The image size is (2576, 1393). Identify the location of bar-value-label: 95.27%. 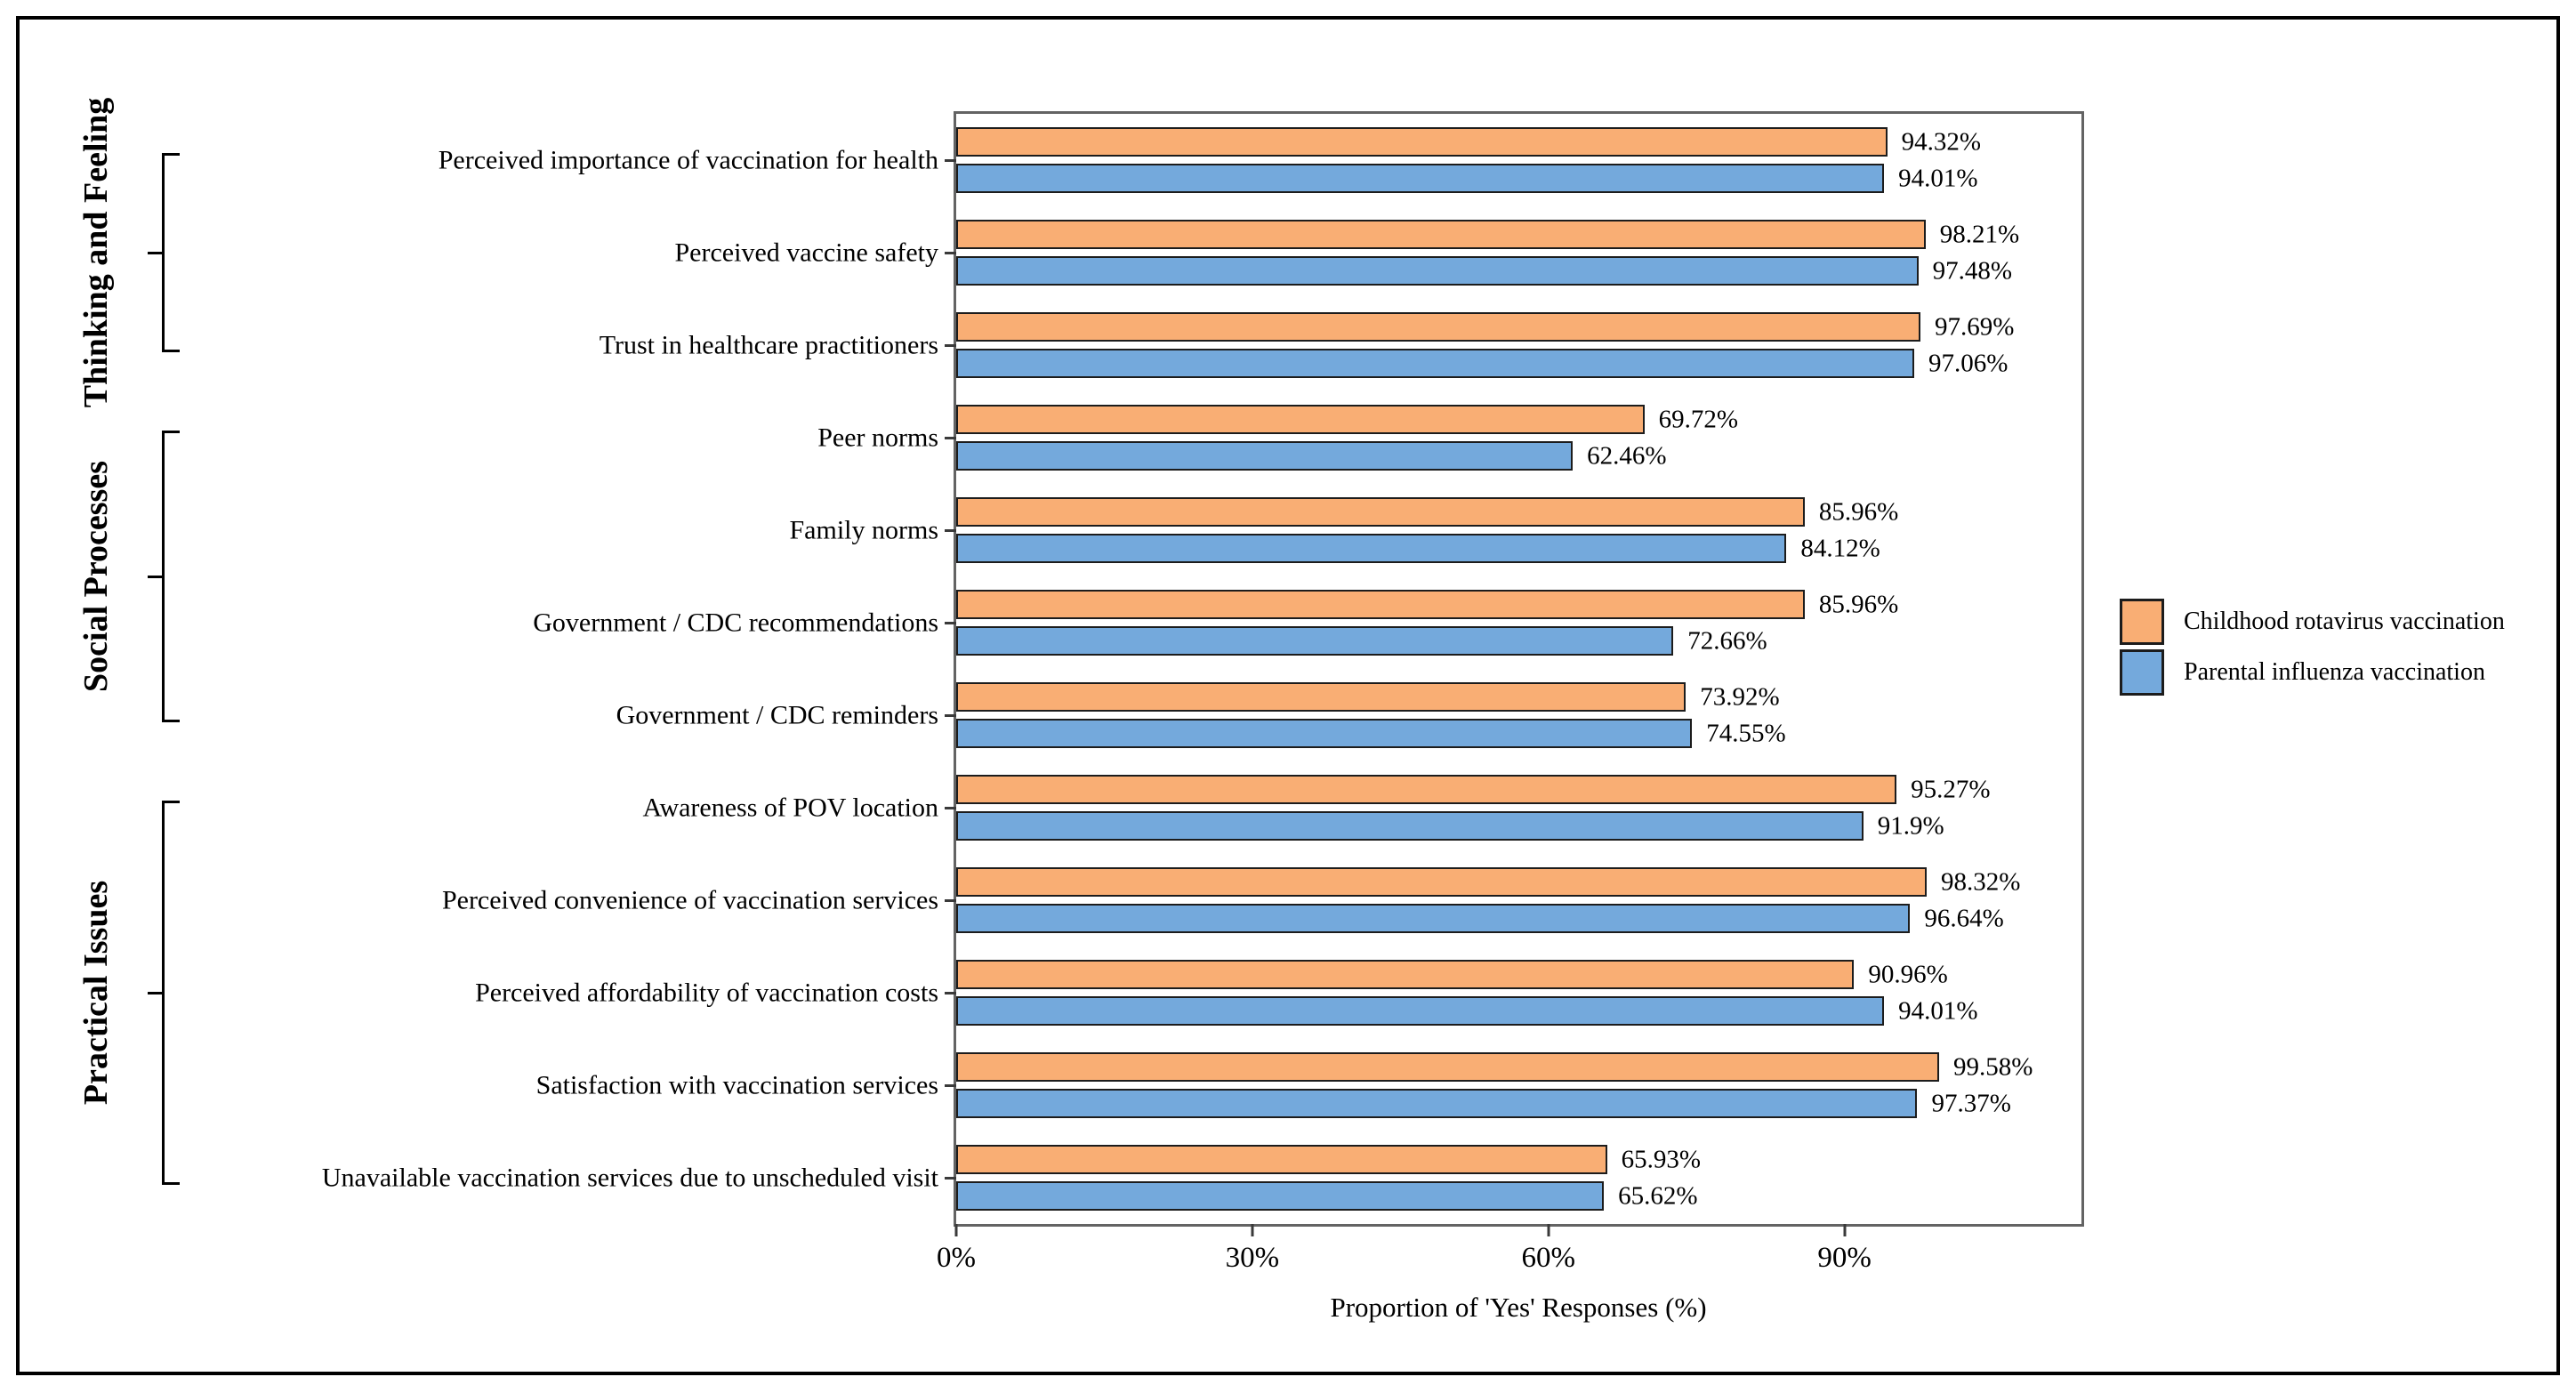
(1951, 789).